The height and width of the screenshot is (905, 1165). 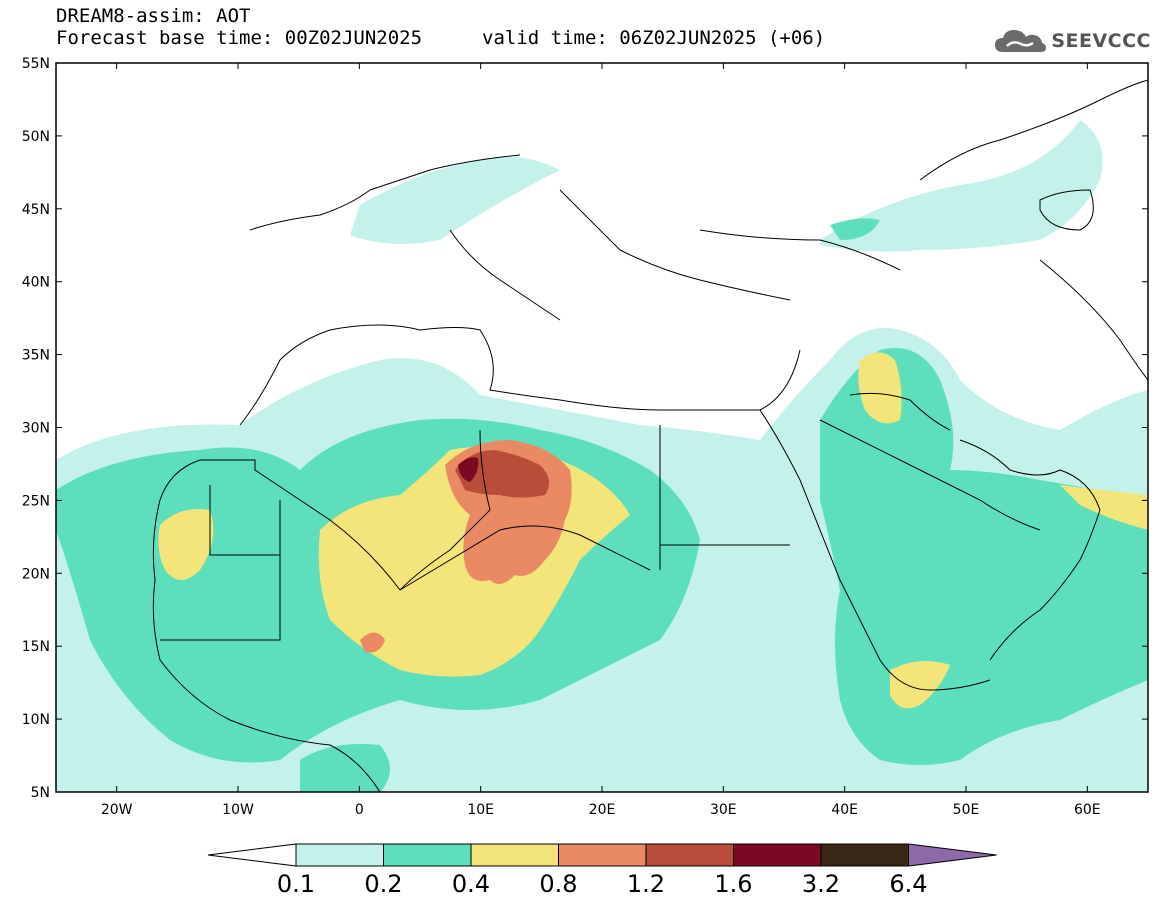 I want to click on lon-tick-label: 0, so click(x=359, y=810).